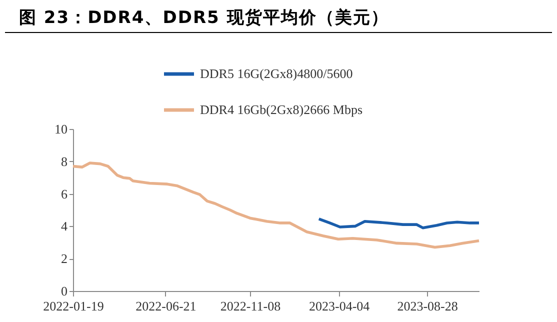 The height and width of the screenshot is (322, 557). What do you see at coordinates (339, 306) in the screenshot?
I see `x-tick-label: 2023-04-04` at bounding box center [339, 306].